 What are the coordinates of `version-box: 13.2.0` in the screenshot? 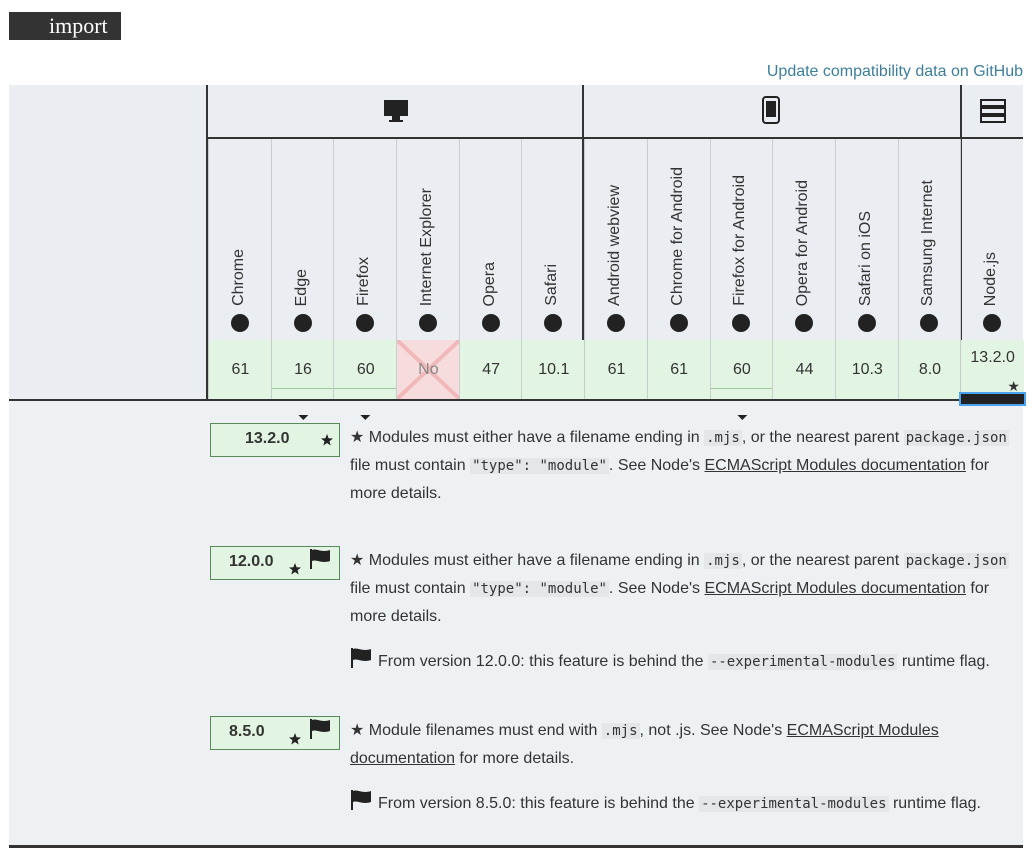 It's located at (275, 440).